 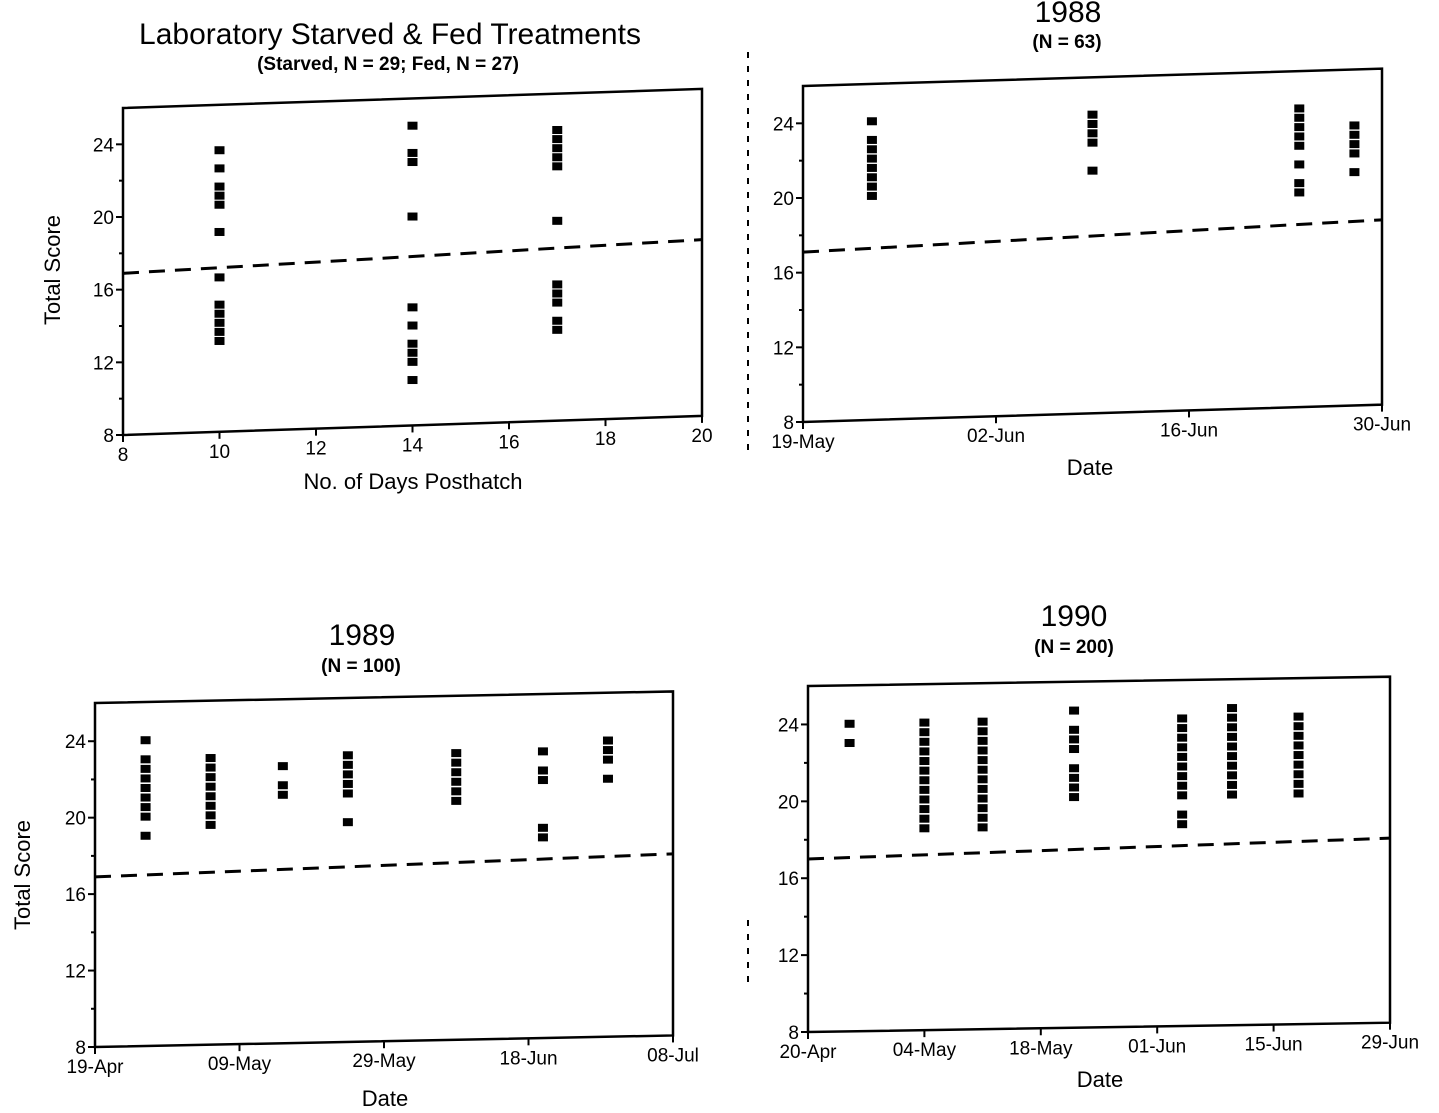 I want to click on x-tick-label: 18-Jun, so click(x=528, y=1058).